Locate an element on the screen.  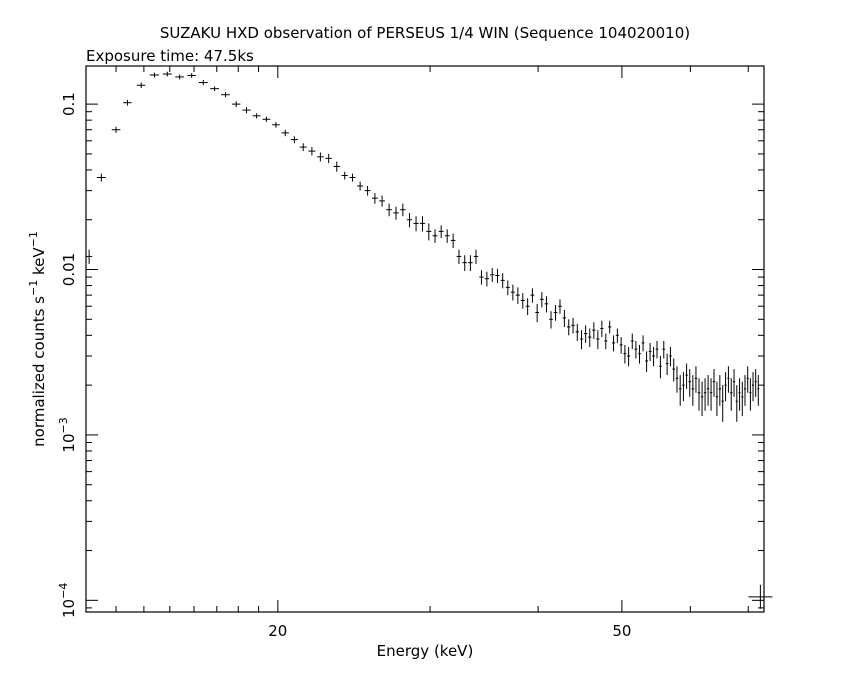
y-axis-label-sup1: −1 is located at coordinates (33, 288).